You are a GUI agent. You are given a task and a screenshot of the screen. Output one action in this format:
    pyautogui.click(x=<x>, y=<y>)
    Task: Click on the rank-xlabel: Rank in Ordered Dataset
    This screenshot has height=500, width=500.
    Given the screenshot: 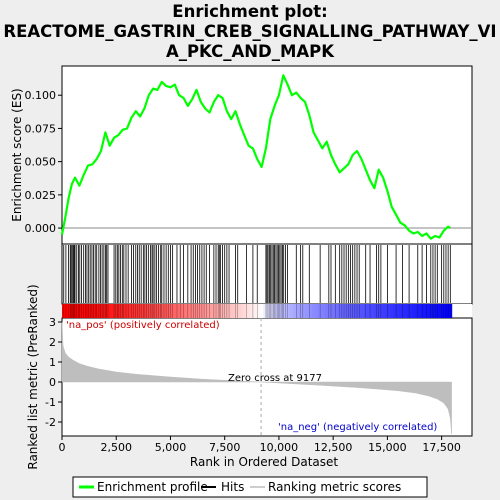 What is the action you would take?
    pyautogui.click(x=264, y=462)
    